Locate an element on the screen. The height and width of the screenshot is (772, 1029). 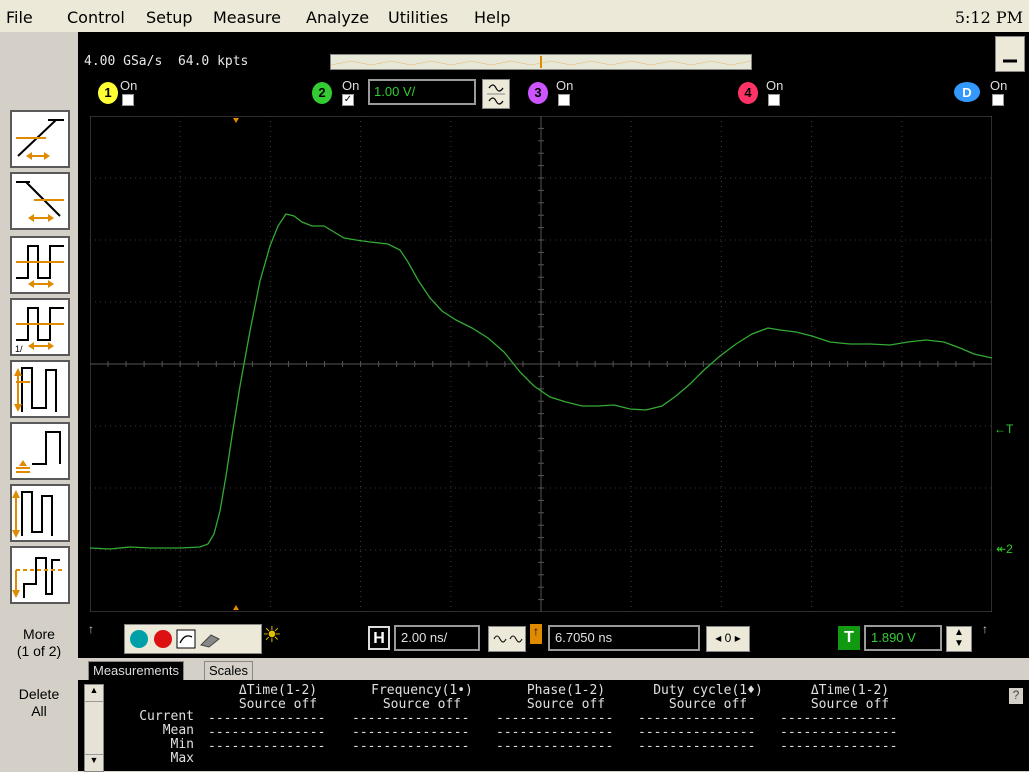
row-label-current: Current is located at coordinates (166, 716).